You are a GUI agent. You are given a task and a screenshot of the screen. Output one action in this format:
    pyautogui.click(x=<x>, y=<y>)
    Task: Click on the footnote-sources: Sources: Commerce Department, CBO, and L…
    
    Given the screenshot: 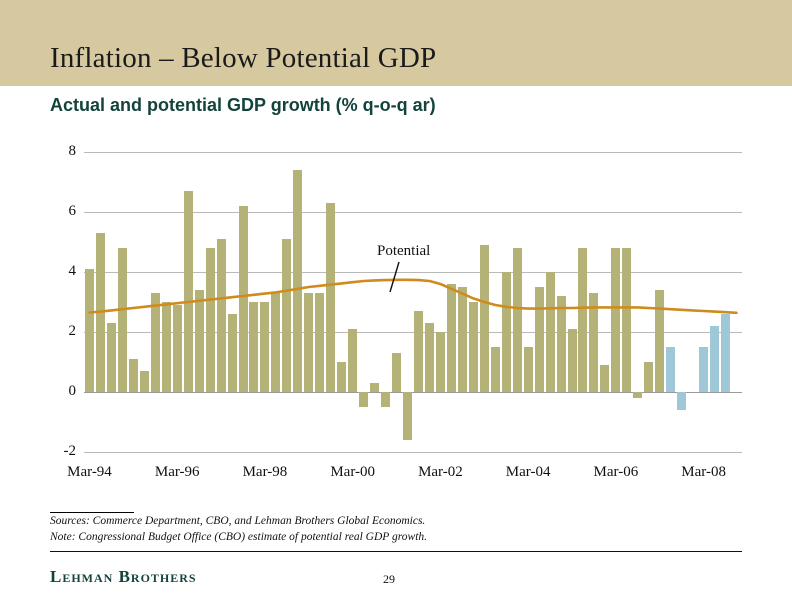 What is the action you would take?
    pyautogui.click(x=238, y=521)
    